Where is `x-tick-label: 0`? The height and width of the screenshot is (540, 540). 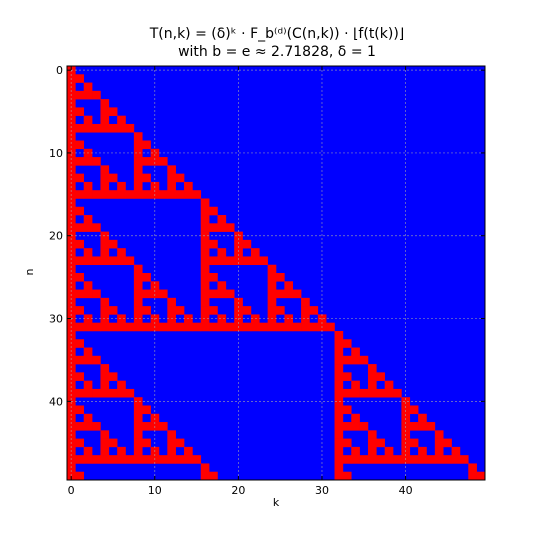
x-tick-label: 0 is located at coordinates (71, 490).